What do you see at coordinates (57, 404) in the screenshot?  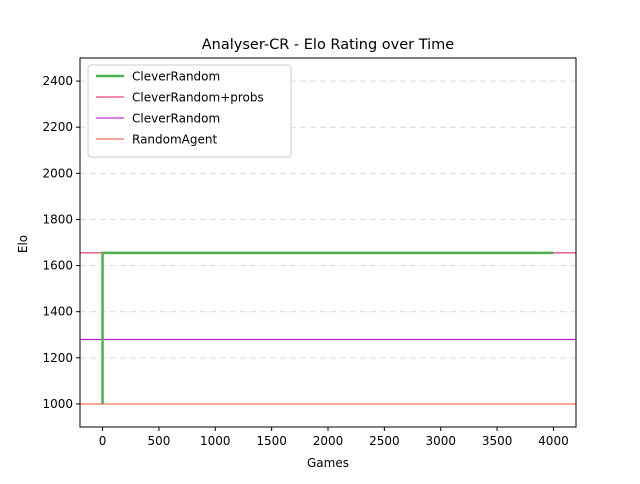 I see `y-tick-label: 1000` at bounding box center [57, 404].